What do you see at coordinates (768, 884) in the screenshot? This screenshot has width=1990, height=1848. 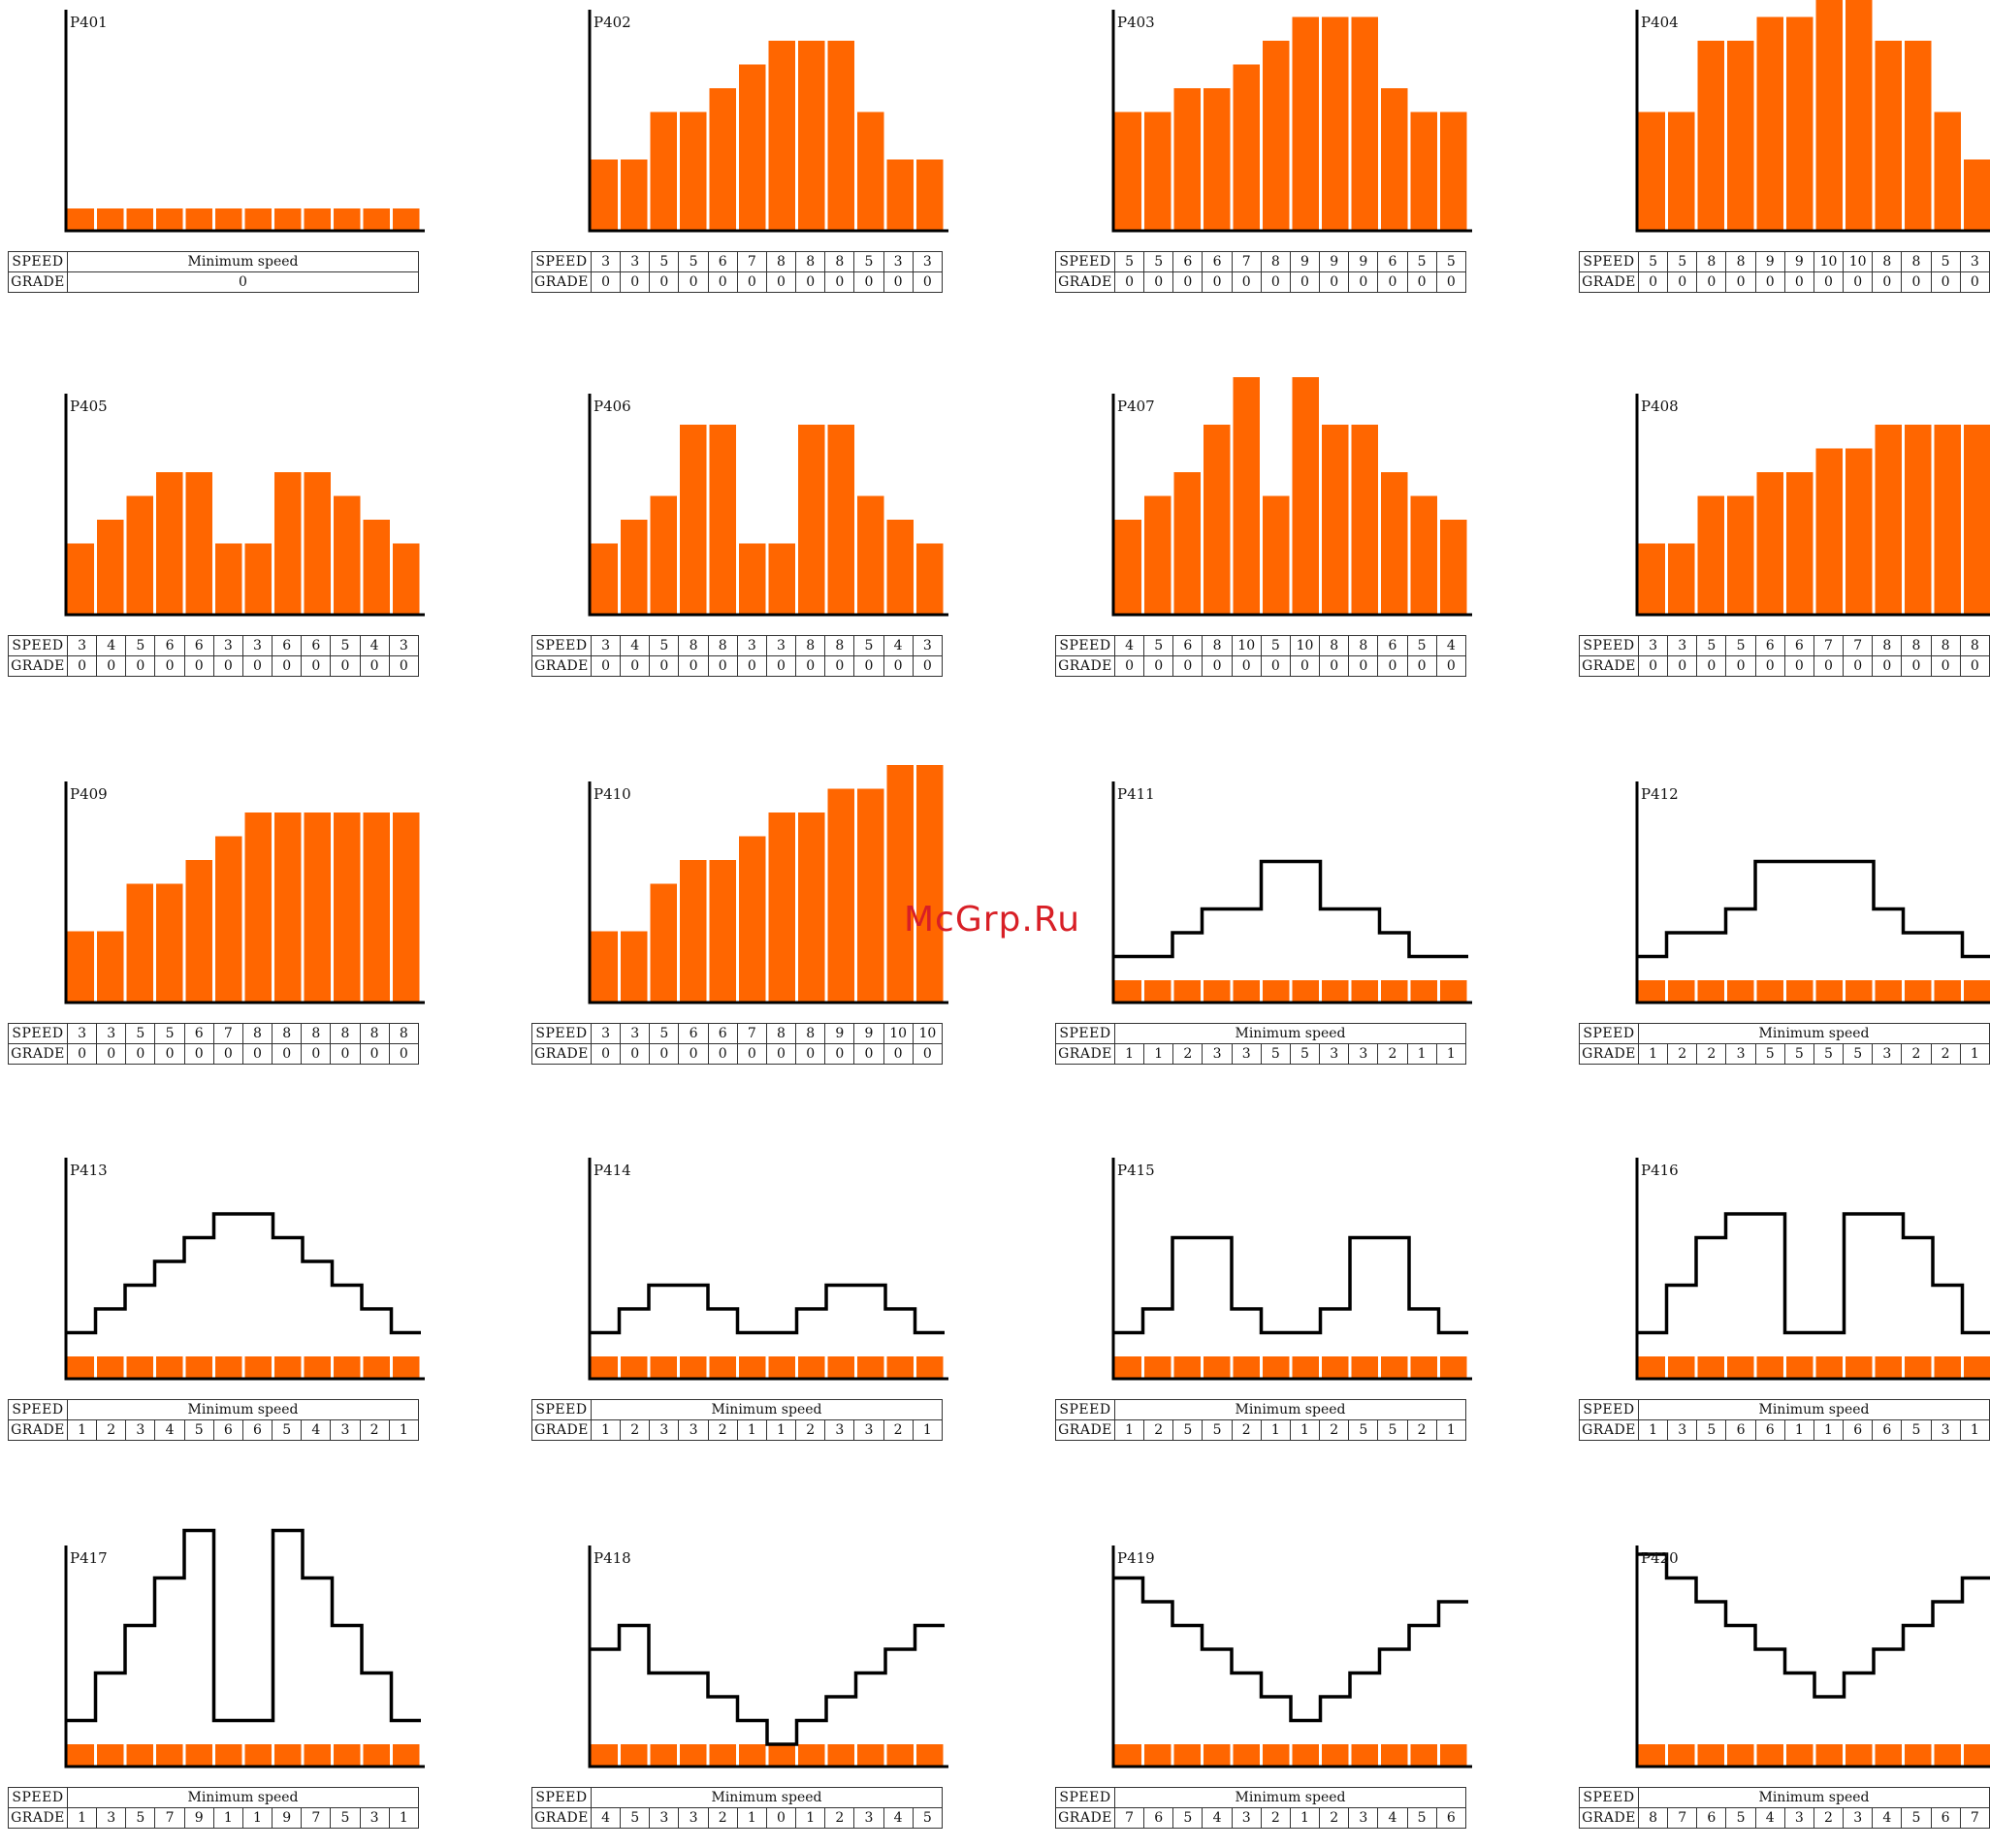 I see `chart-plot: P410` at bounding box center [768, 884].